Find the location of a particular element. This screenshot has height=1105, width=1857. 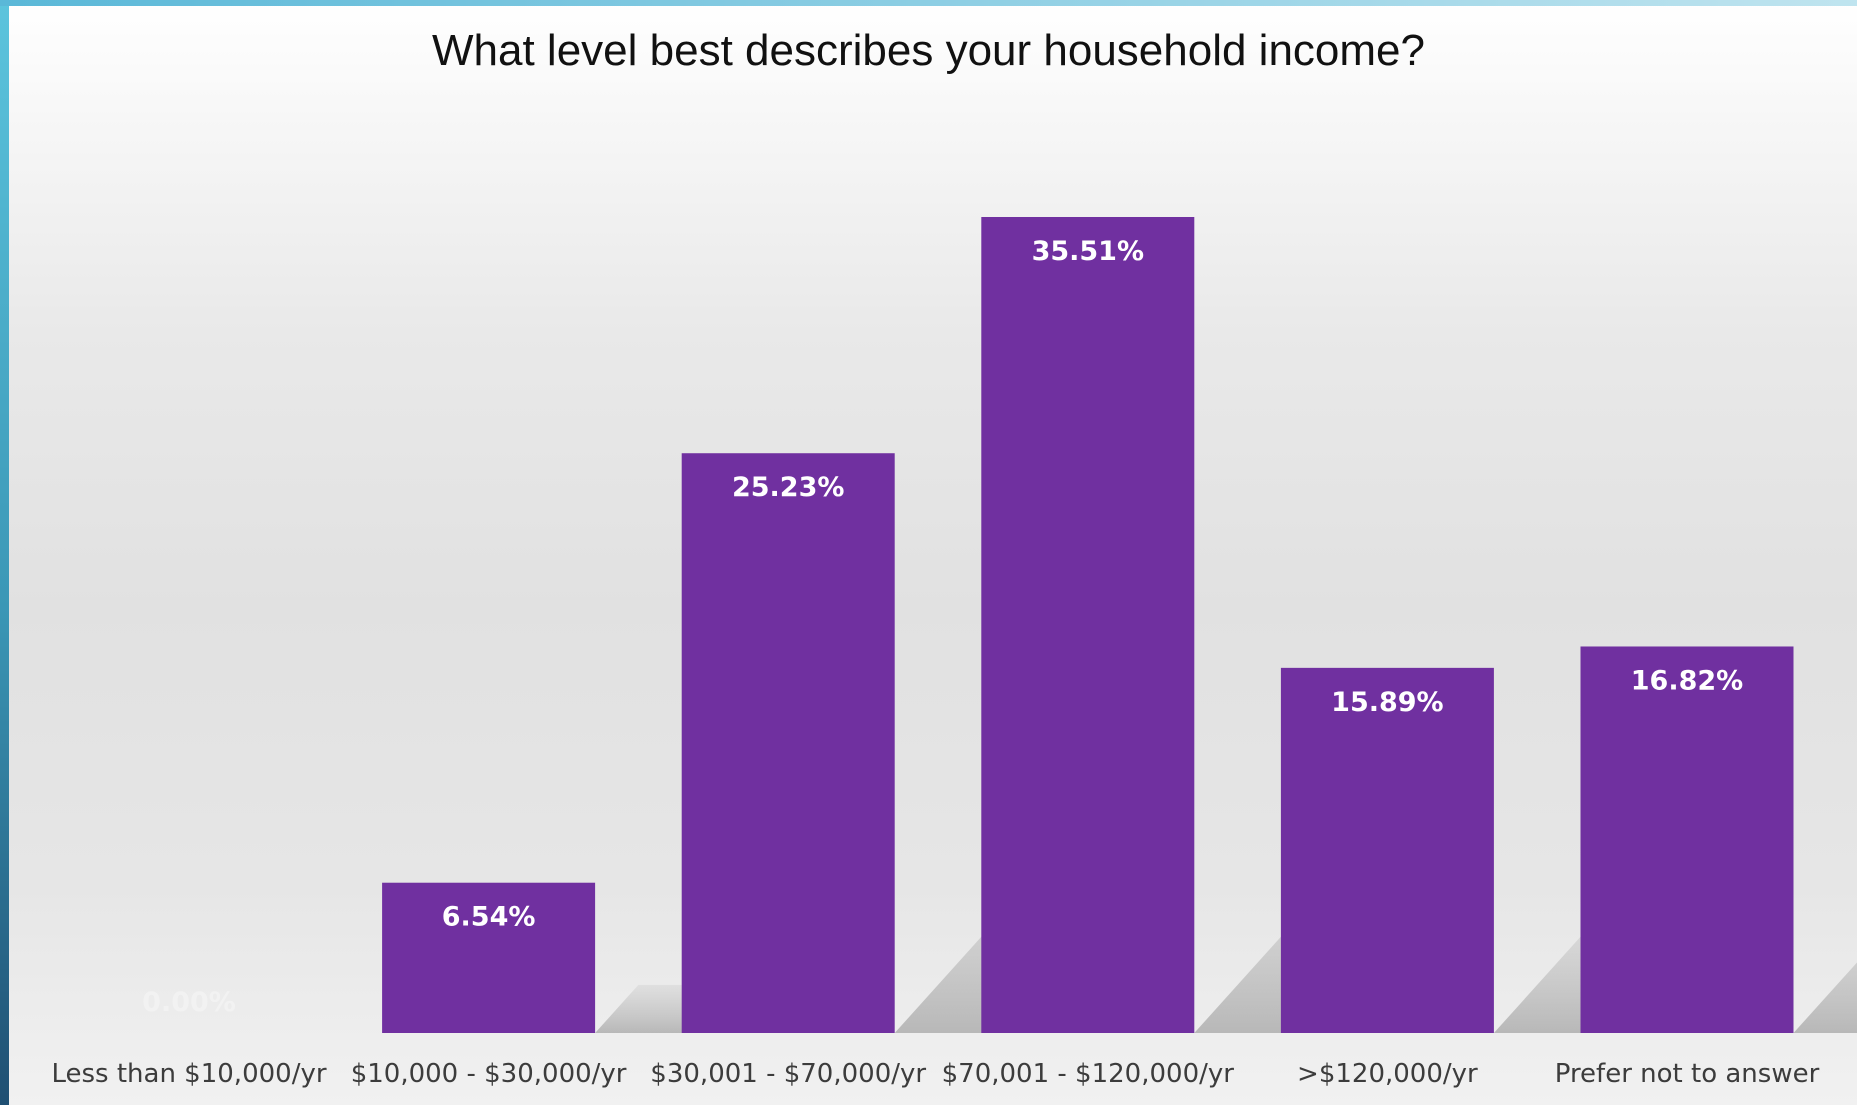

category-label: $10,000 - $30,000/yr is located at coordinates (489, 1074).